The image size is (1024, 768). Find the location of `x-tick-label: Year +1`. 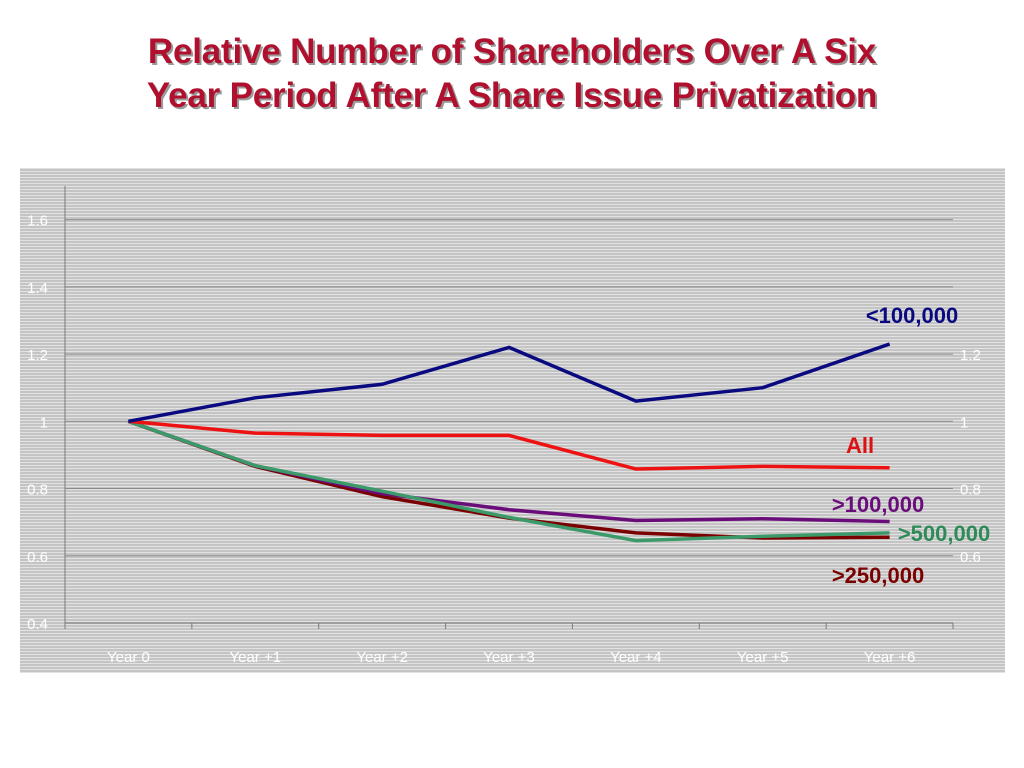

x-tick-label: Year +1 is located at coordinates (255, 657).